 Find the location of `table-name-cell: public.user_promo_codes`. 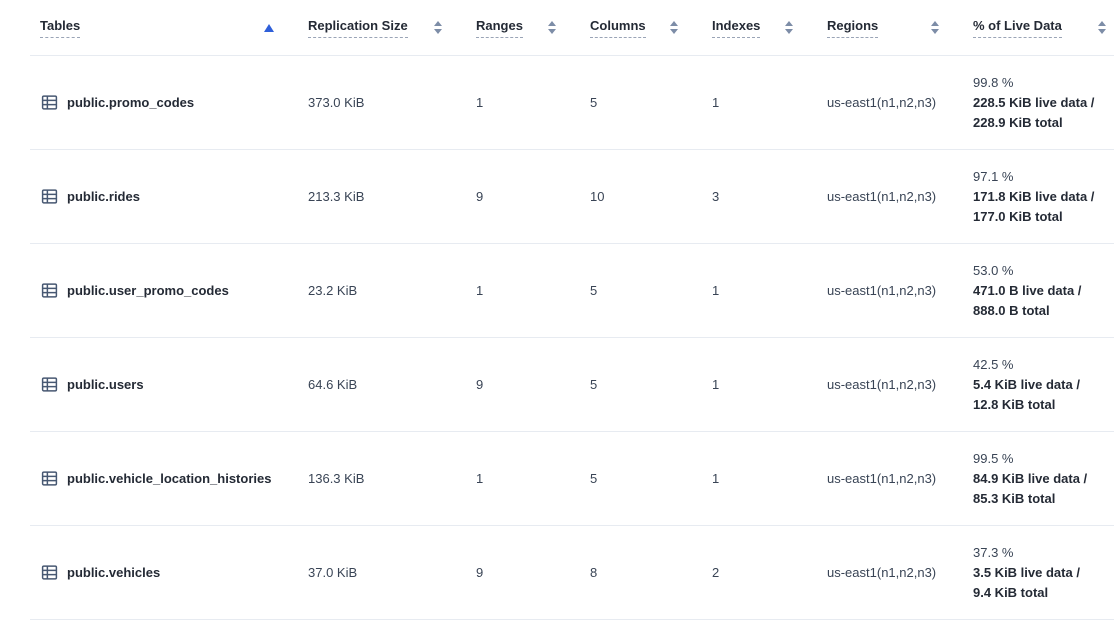

table-name-cell: public.user_promo_codes is located at coordinates (165, 290).